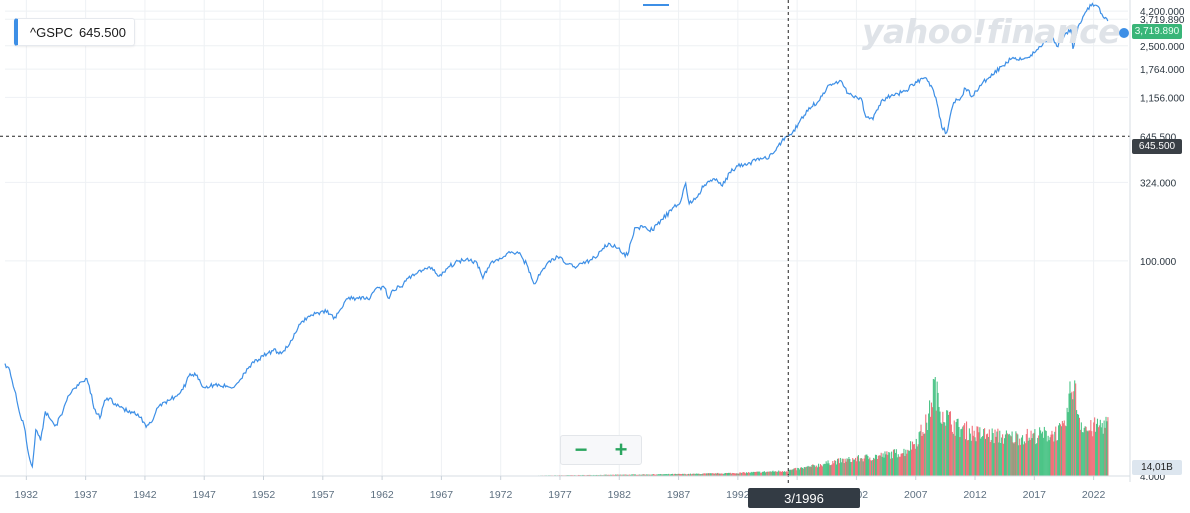 The width and height of the screenshot is (1190, 513). I want to click on x-tick-label: 2022, so click(1094, 495).